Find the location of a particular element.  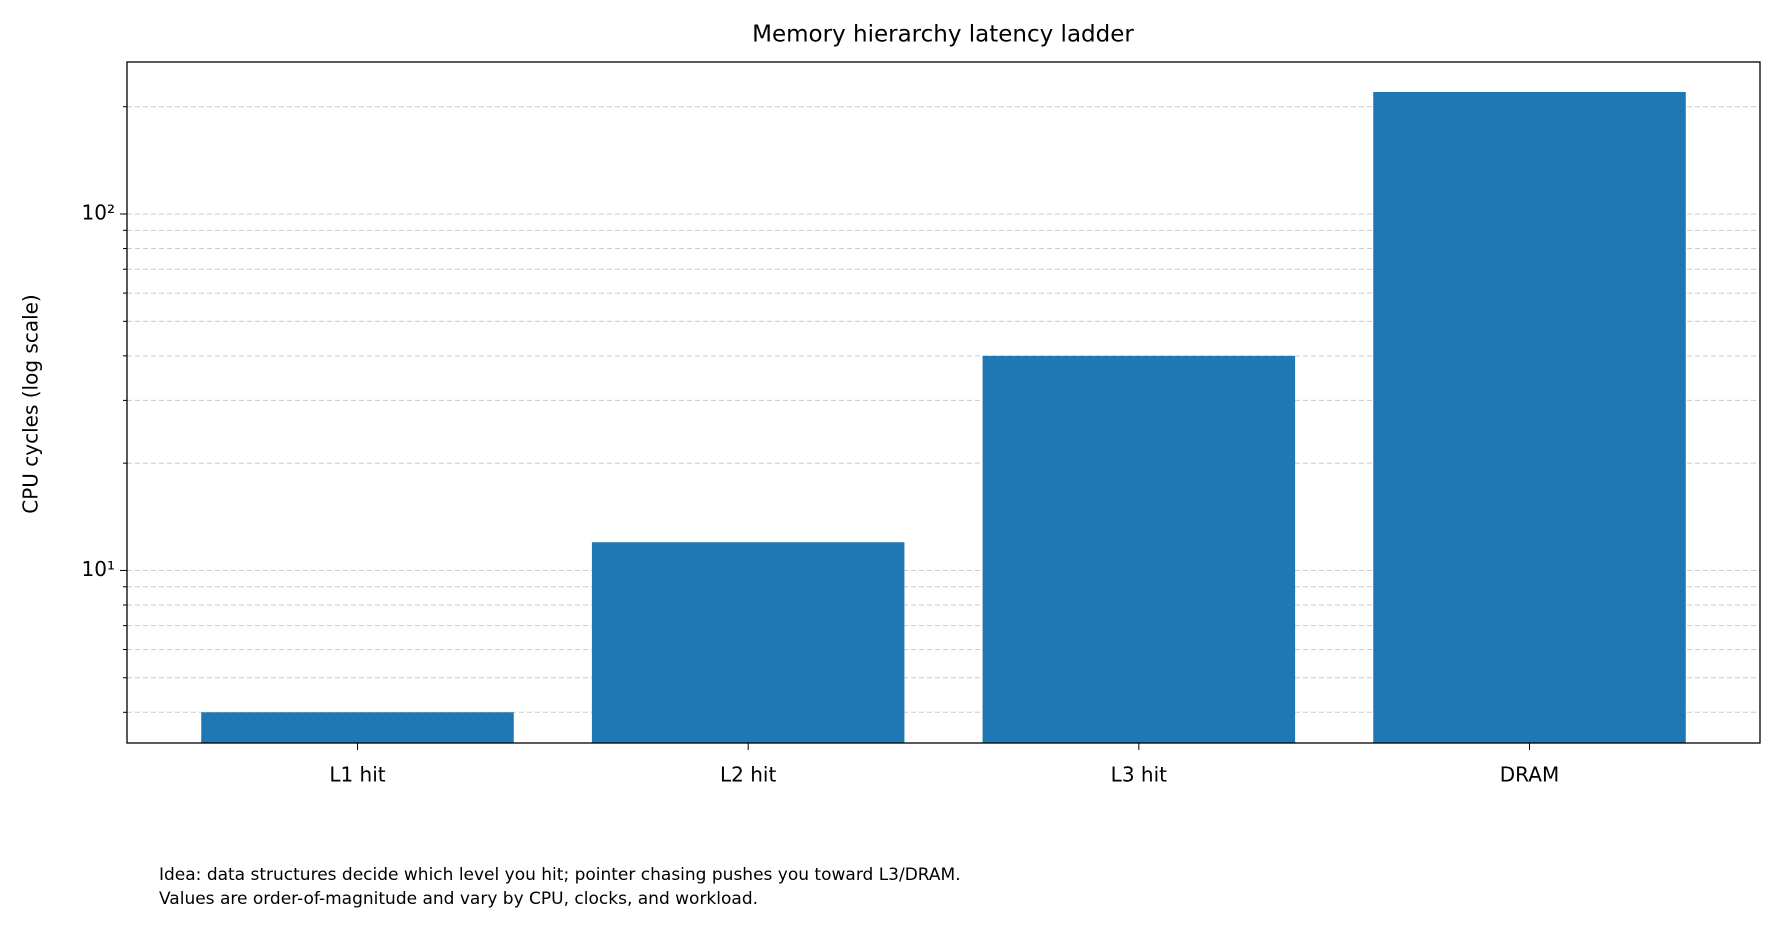

y-tick-label: 10² is located at coordinates (98, 213).